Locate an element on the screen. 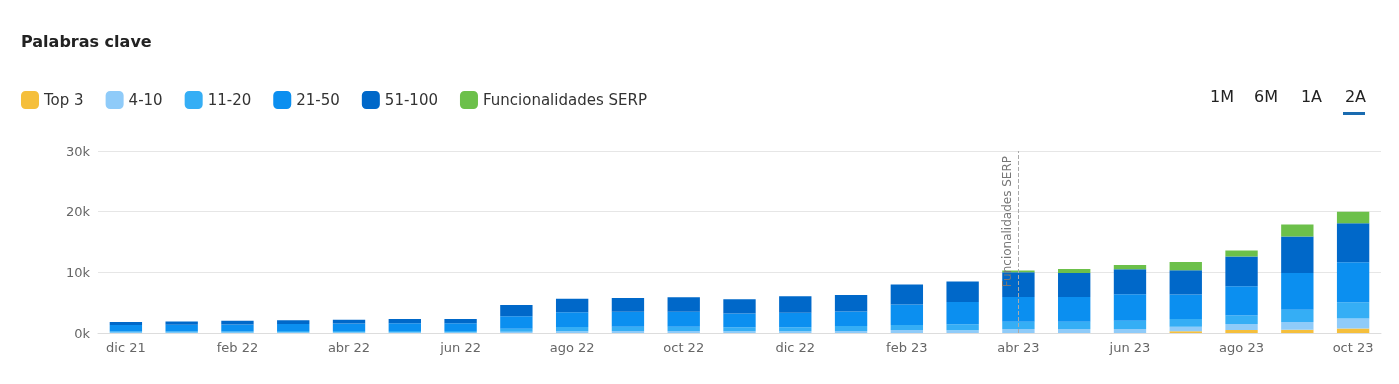 Image resolution: width=1399 pixels, height=384 pixels. x-tick-label: oct 22 is located at coordinates (684, 347).